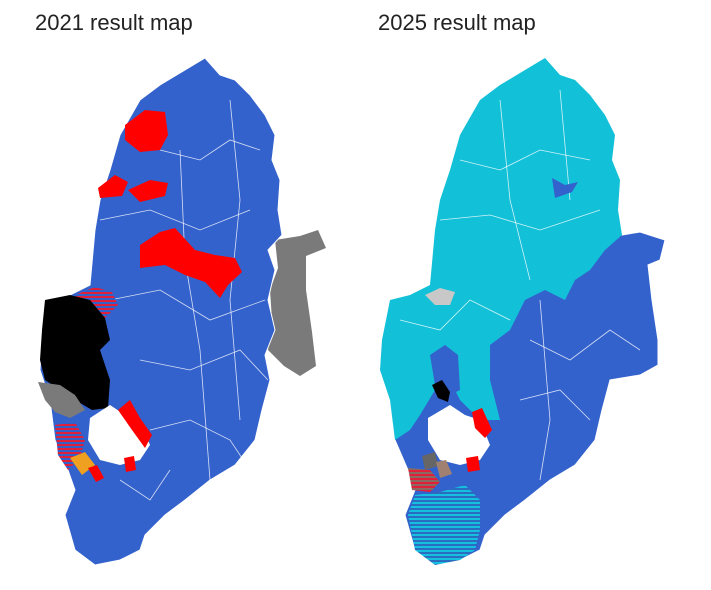 The height and width of the screenshot is (590, 711). I want to click on map-title: 2021 result map, so click(114, 22).